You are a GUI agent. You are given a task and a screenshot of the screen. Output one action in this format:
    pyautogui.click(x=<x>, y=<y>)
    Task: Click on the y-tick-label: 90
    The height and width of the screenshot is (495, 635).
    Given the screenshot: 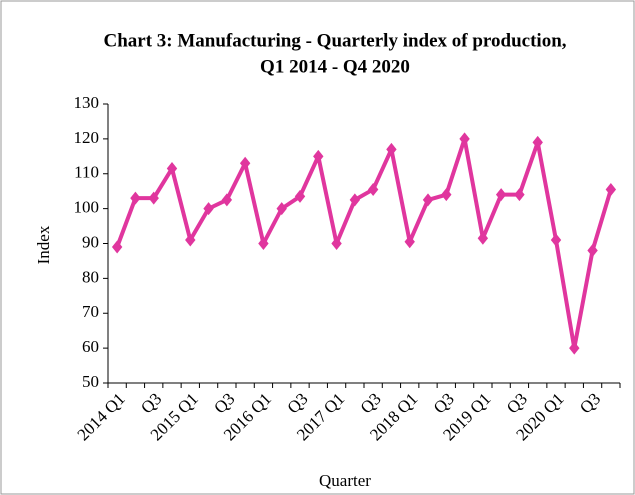 What is the action you would take?
    pyautogui.click(x=90, y=241)
    